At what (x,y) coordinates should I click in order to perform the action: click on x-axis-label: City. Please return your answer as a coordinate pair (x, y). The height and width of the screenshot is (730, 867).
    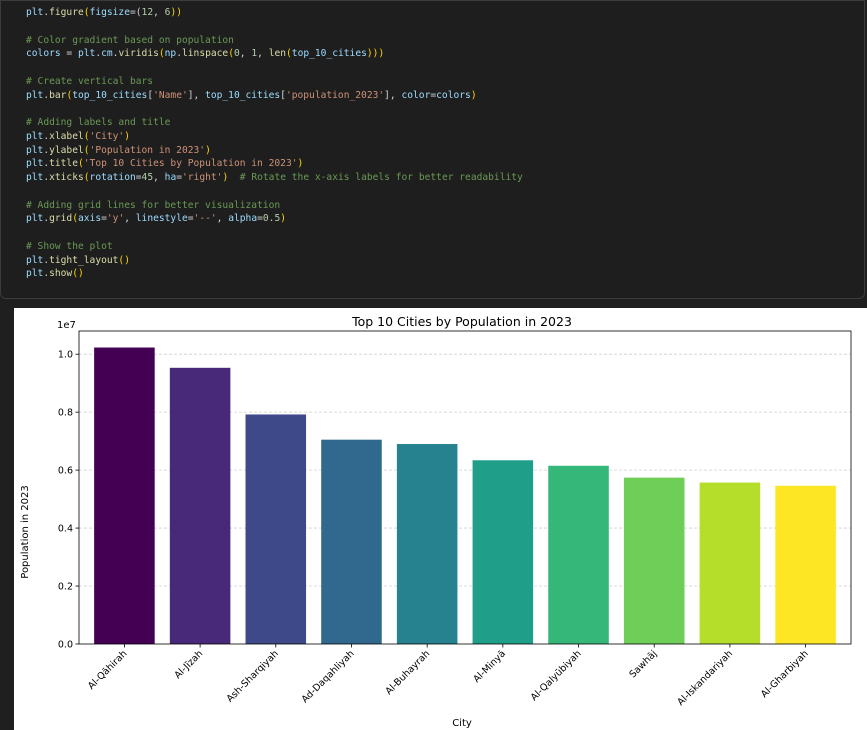
    Looking at the image, I should click on (462, 723).